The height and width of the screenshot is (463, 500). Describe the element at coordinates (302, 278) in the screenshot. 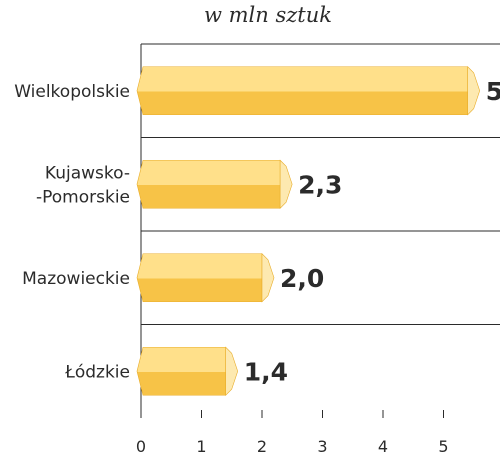

I see `data-label: 2,0` at that location.